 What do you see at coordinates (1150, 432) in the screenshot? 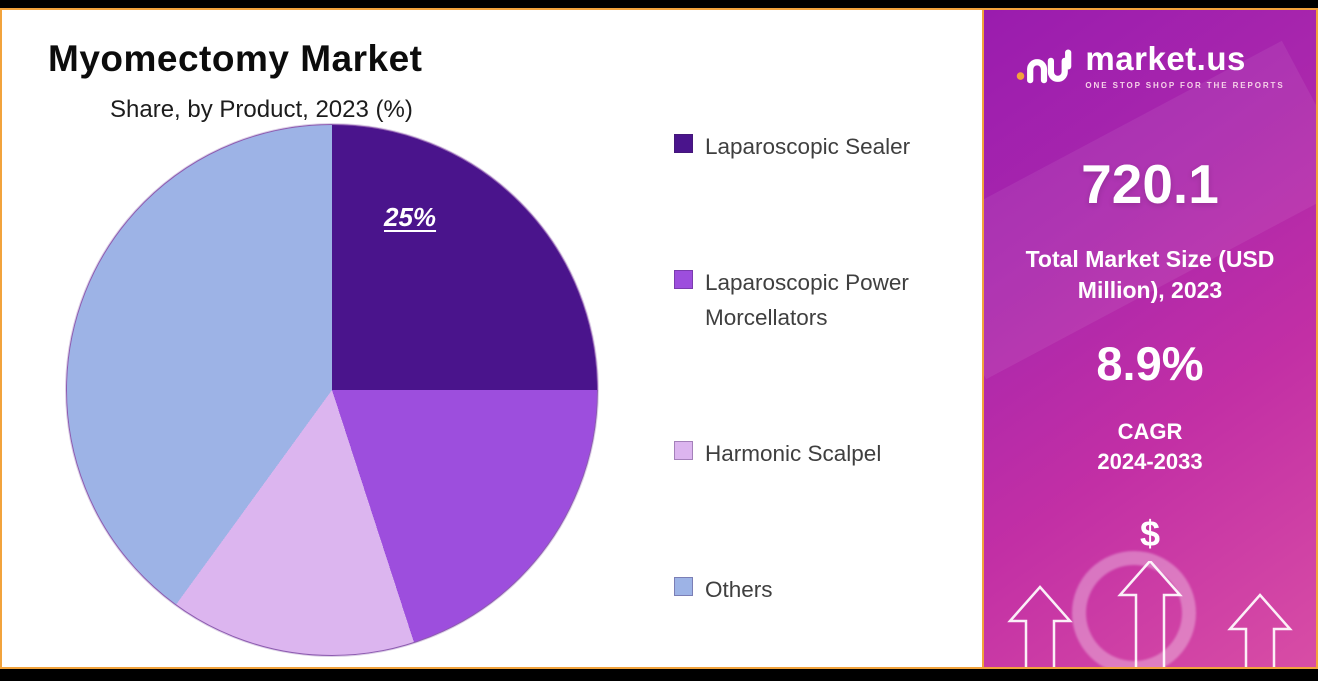
I see `cagr-label-line1: CAGR` at bounding box center [1150, 432].